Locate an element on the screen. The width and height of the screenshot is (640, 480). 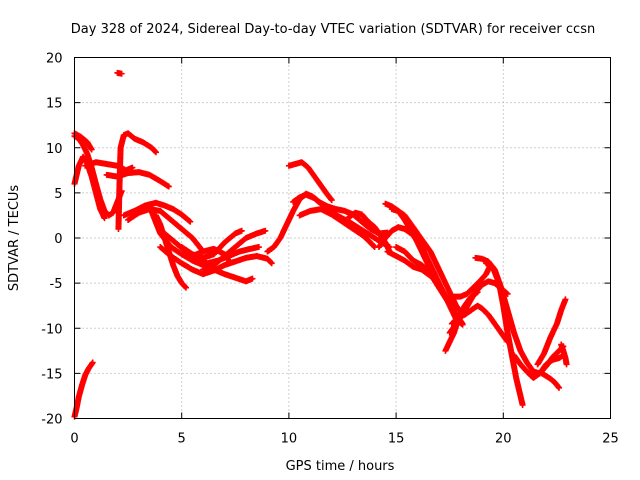
y-tick-label: 10 is located at coordinates (54, 149).